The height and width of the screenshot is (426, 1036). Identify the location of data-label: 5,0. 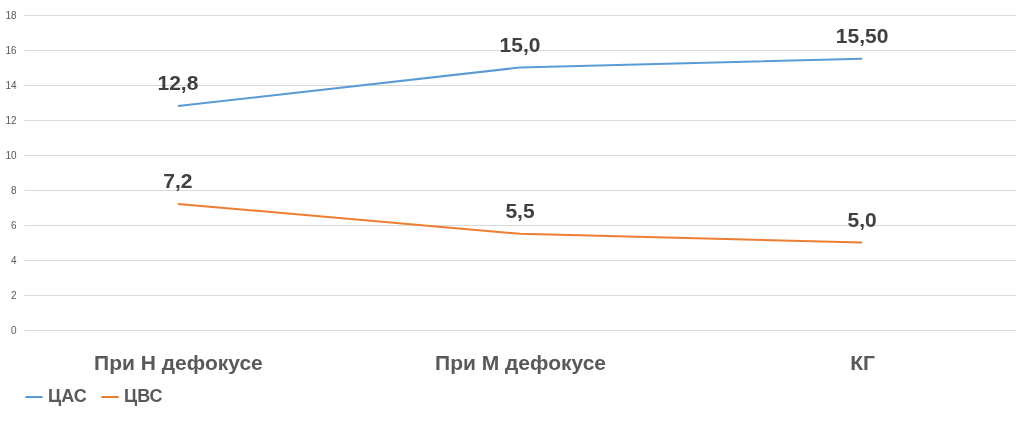
(862, 219).